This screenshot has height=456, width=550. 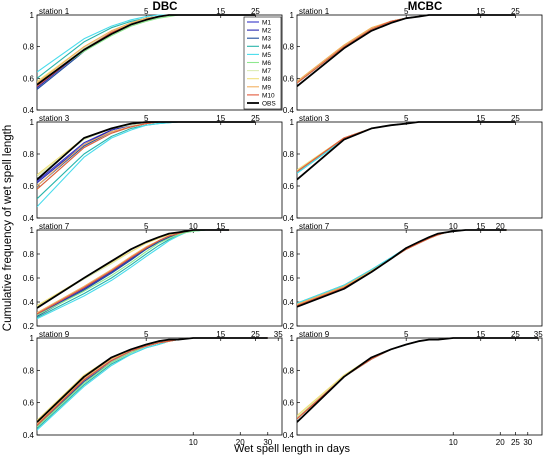 What do you see at coordinates (54, 334) in the screenshot?
I see `station-title: station 9` at bounding box center [54, 334].